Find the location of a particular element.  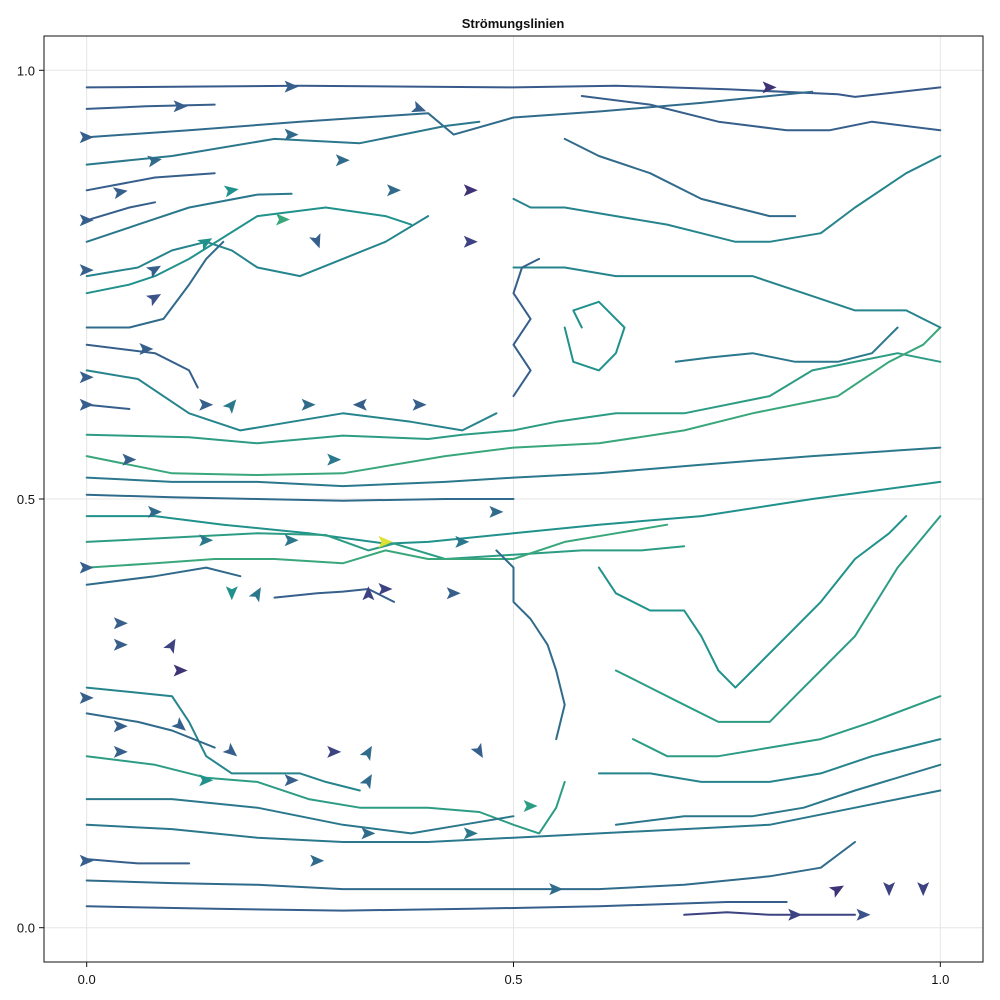

x-tick-label-1: 0.5 is located at coordinates (513, 979).